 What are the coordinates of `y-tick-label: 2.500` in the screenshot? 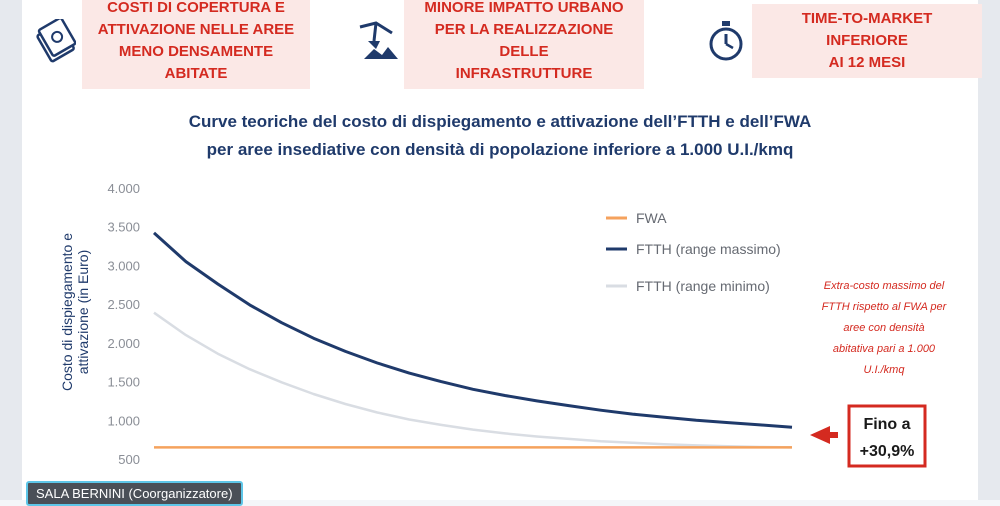 It's located at (123, 304).